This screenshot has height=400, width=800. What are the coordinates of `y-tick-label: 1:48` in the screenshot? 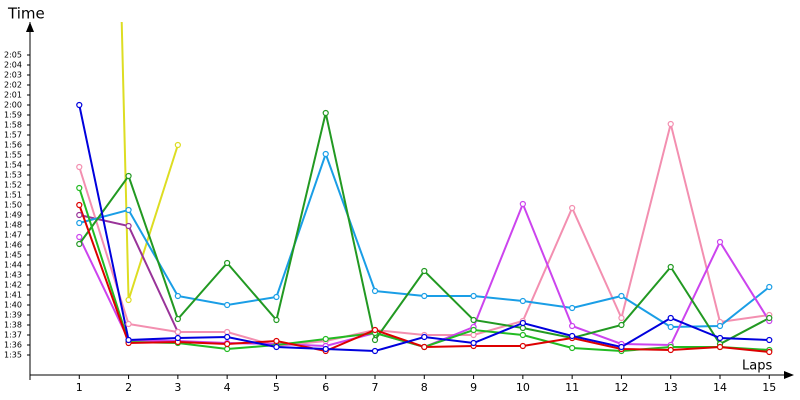 It's located at (13, 225).